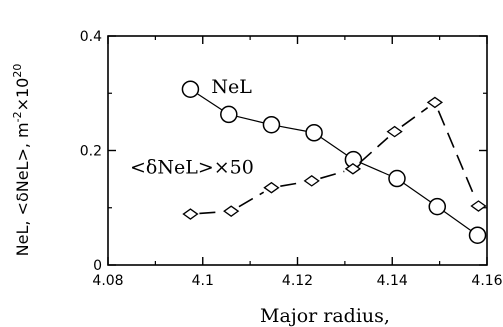 This screenshot has width=503, height=327. What do you see at coordinates (297, 281) in the screenshot?
I see `x-tick-label: 4.12` at bounding box center [297, 281].